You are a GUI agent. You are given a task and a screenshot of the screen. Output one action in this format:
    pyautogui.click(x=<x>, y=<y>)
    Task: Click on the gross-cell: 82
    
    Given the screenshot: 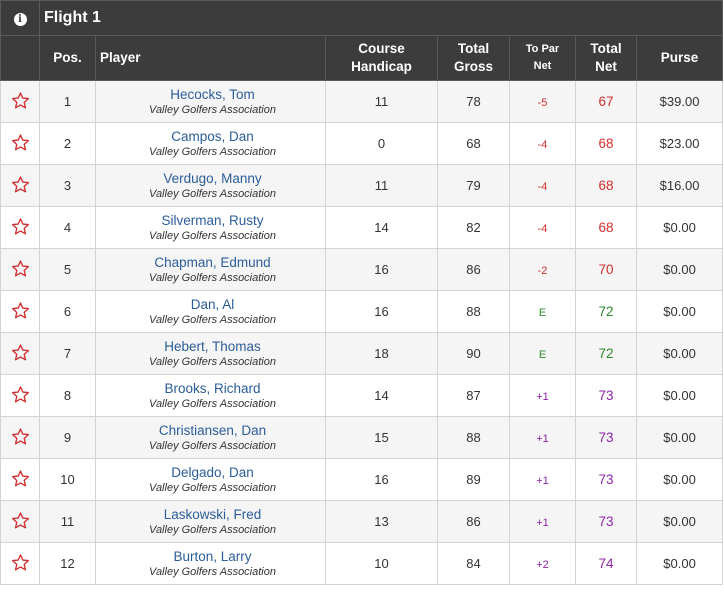 What is the action you would take?
    pyautogui.click(x=473, y=227)
    